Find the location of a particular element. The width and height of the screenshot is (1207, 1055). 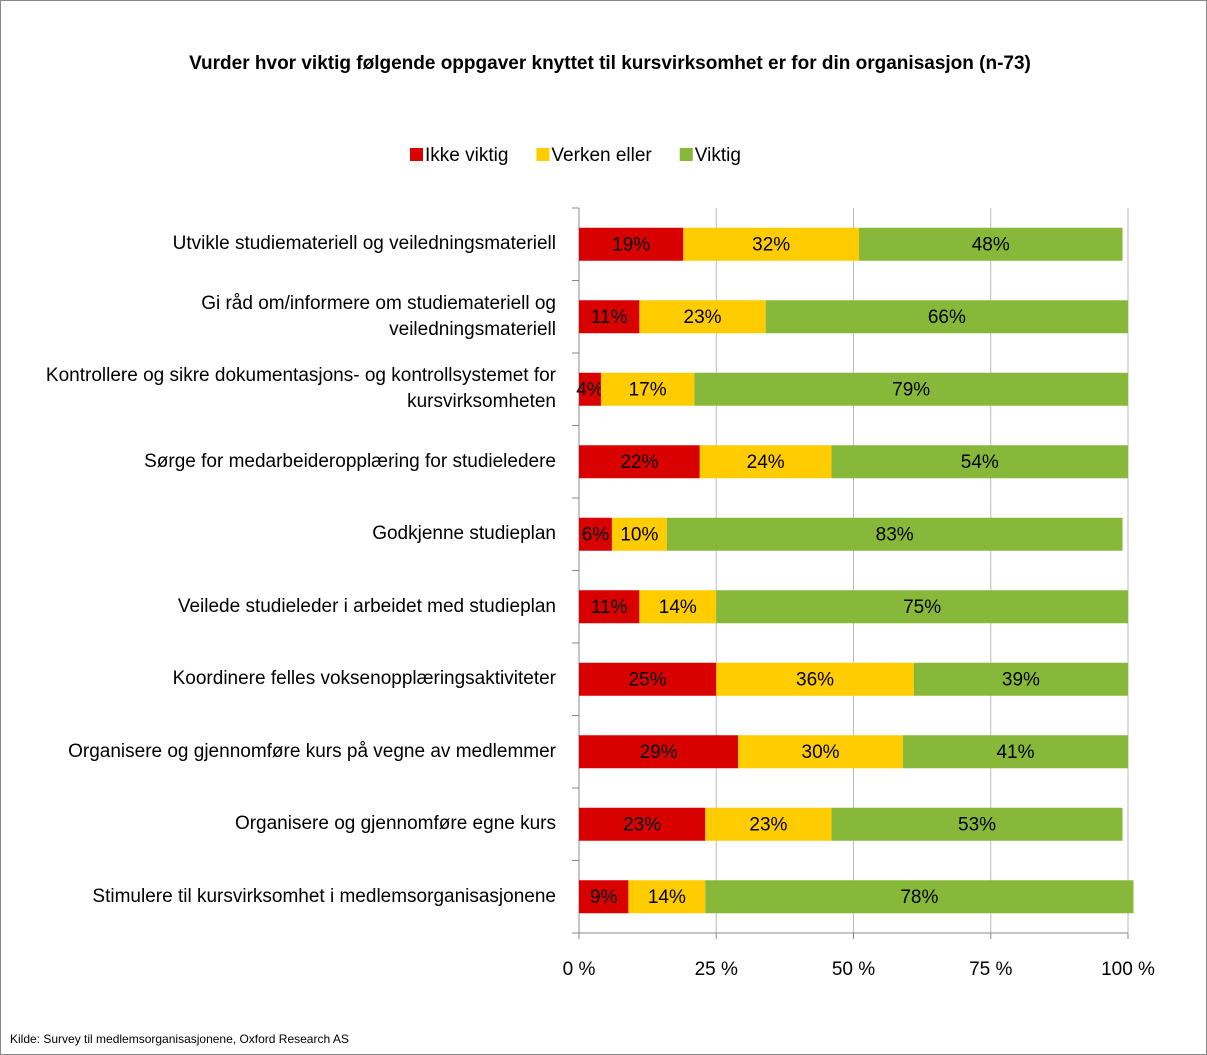

data-label: 25% is located at coordinates (648, 679).